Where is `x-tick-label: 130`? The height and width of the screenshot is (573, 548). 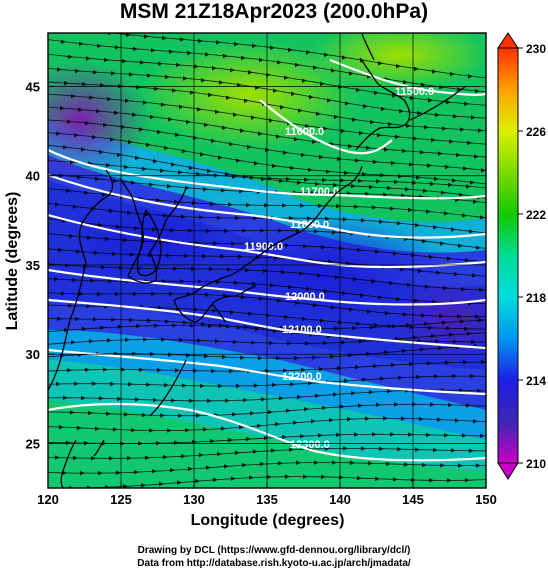
x-tick-label: 130 is located at coordinates (194, 499).